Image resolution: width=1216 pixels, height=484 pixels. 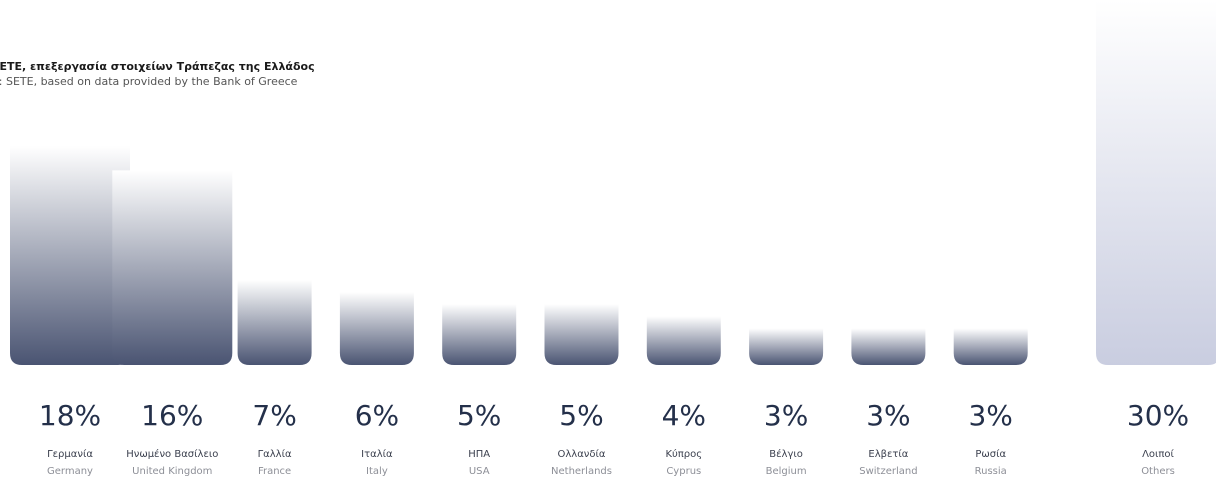 What do you see at coordinates (582, 454) in the screenshot?
I see `category-label-greek: Ολλανδία` at bounding box center [582, 454].